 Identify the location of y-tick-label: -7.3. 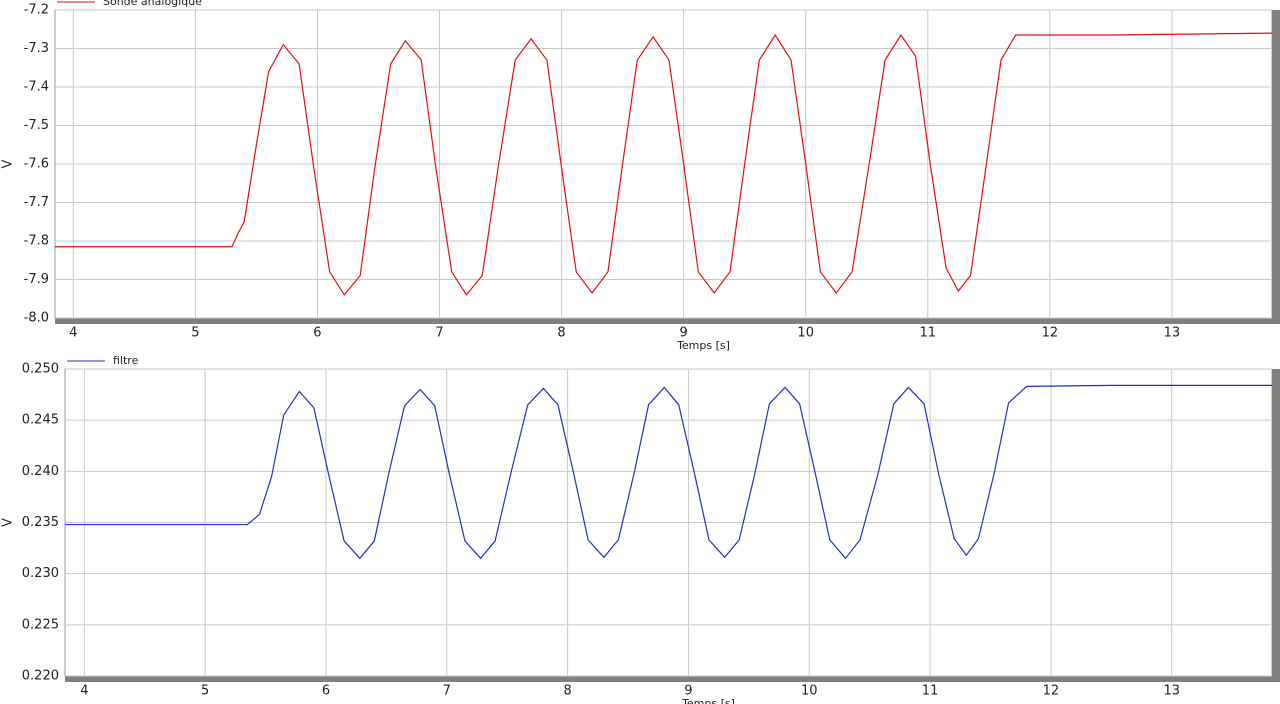
(36, 48).